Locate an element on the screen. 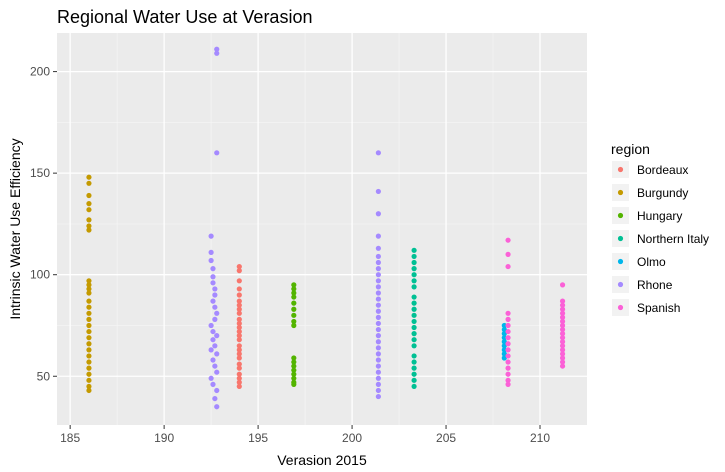 This screenshot has height=472, width=725. x-tick-label: 200 is located at coordinates (352, 438).